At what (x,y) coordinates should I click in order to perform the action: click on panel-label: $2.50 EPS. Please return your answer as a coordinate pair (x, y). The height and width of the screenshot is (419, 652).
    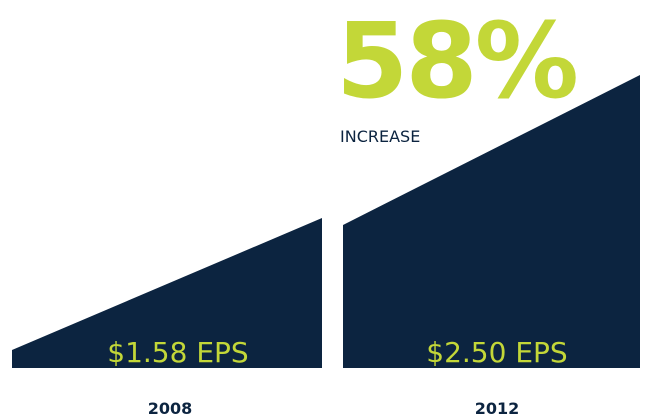
    Looking at the image, I should click on (496, 352).